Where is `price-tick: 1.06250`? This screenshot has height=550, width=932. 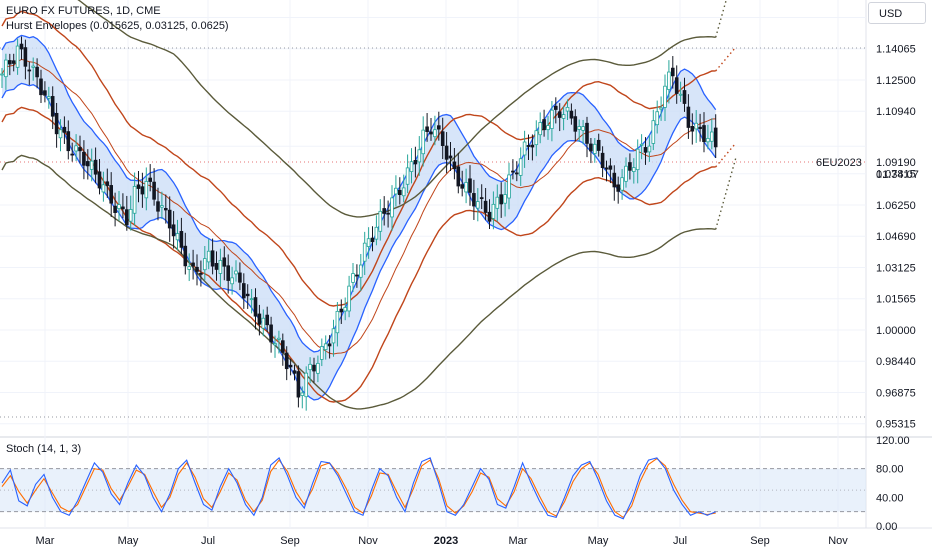 price-tick: 1.06250 is located at coordinates (896, 206).